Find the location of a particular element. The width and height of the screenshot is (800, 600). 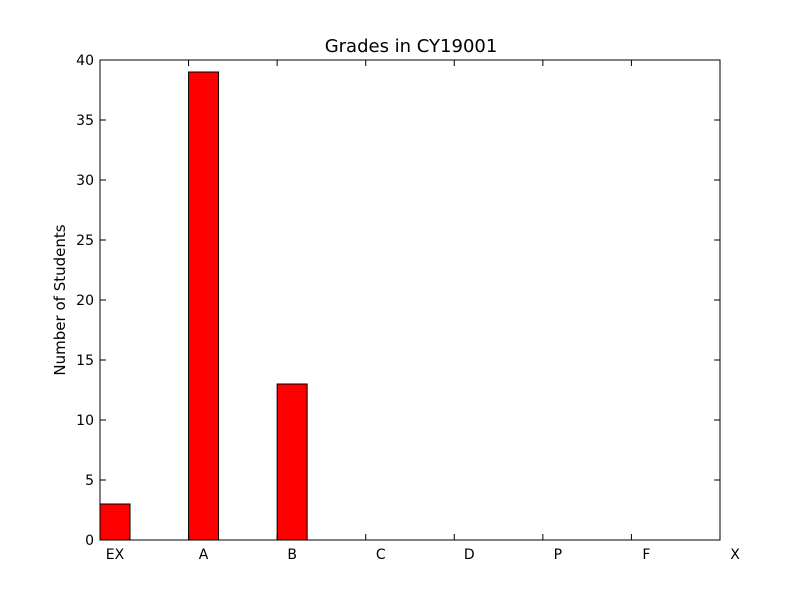

bar-ex is located at coordinates (115, 522).